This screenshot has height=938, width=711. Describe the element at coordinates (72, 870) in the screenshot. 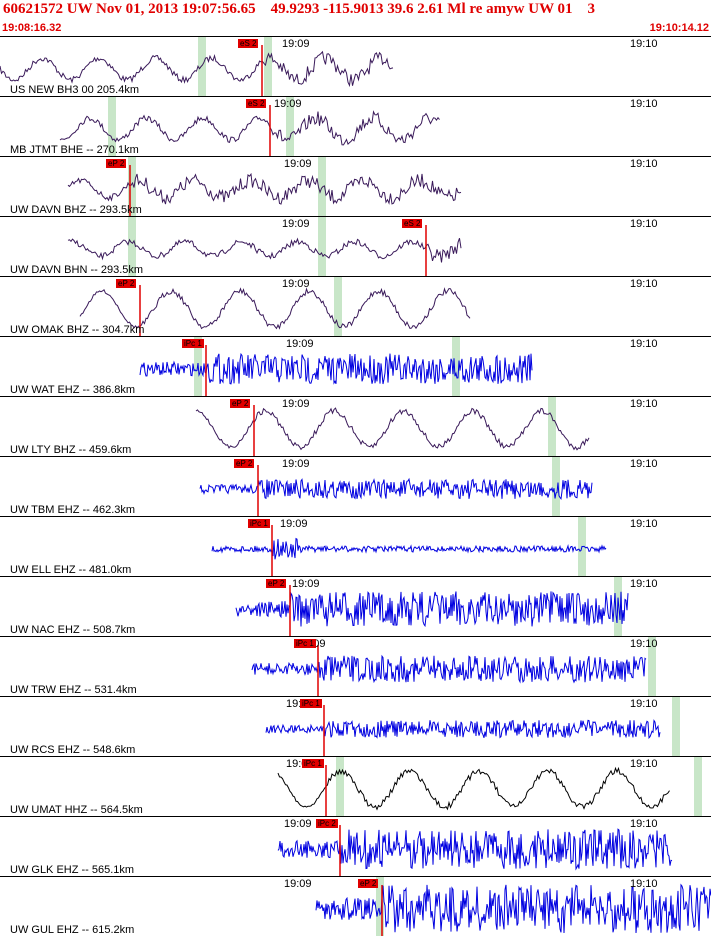

I see `station-label: UW GLK EHZ -- 565.1km` at that location.